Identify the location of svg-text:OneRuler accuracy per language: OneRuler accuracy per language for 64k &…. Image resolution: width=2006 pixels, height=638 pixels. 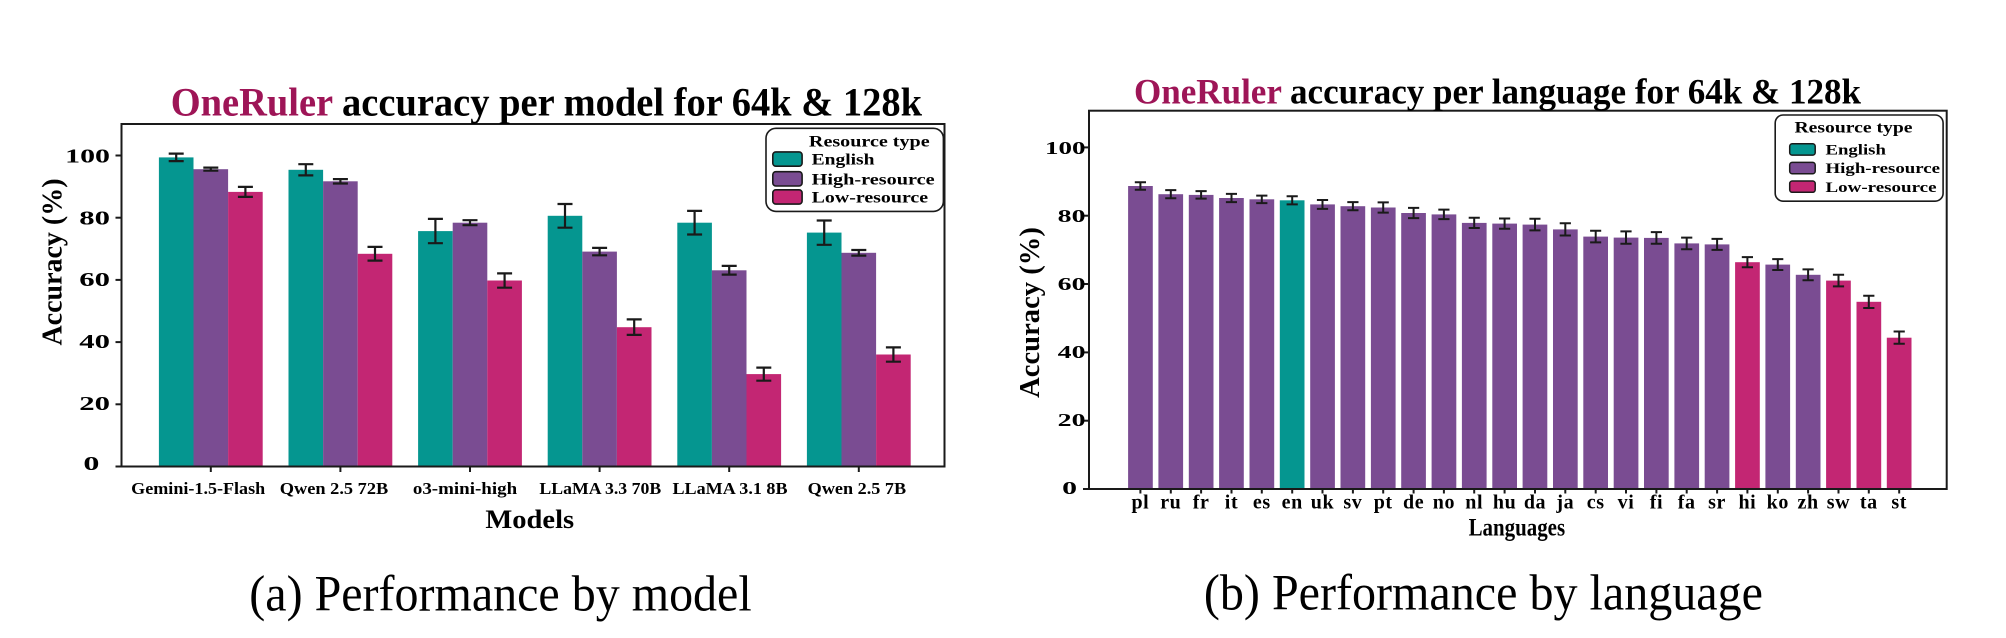
(1497, 92).